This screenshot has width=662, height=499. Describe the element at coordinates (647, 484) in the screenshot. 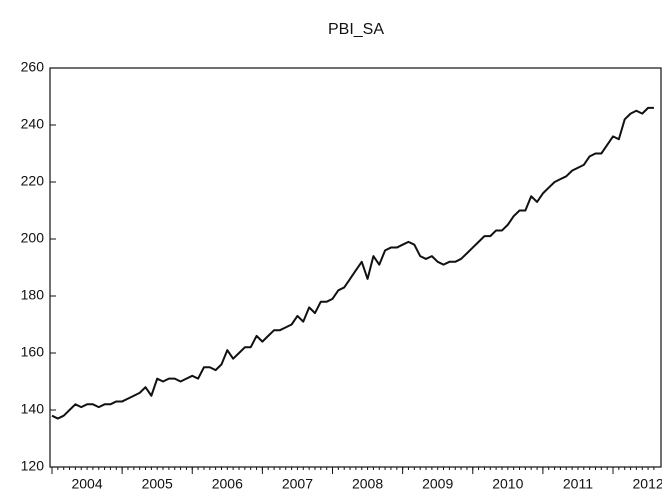

I see `x-tick-label: 2012` at that location.